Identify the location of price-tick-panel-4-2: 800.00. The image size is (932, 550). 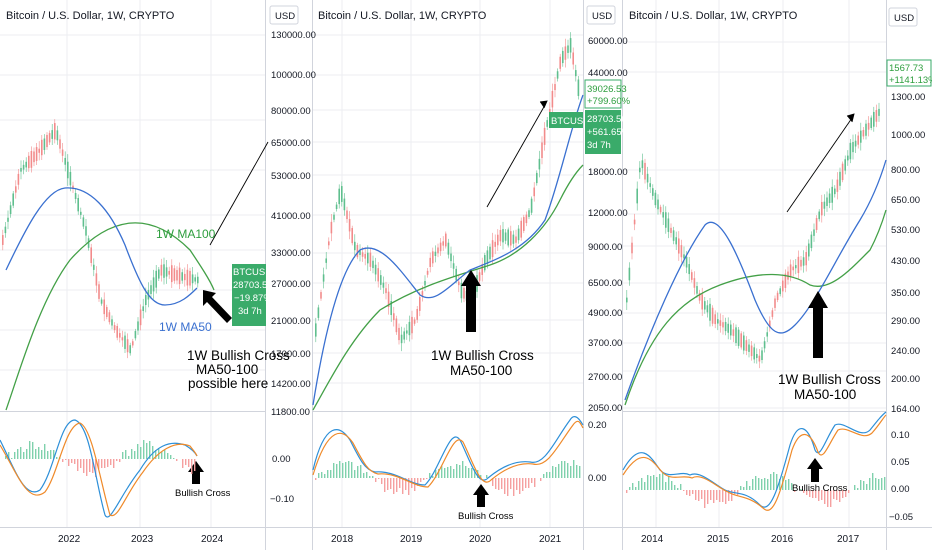
(905, 170).